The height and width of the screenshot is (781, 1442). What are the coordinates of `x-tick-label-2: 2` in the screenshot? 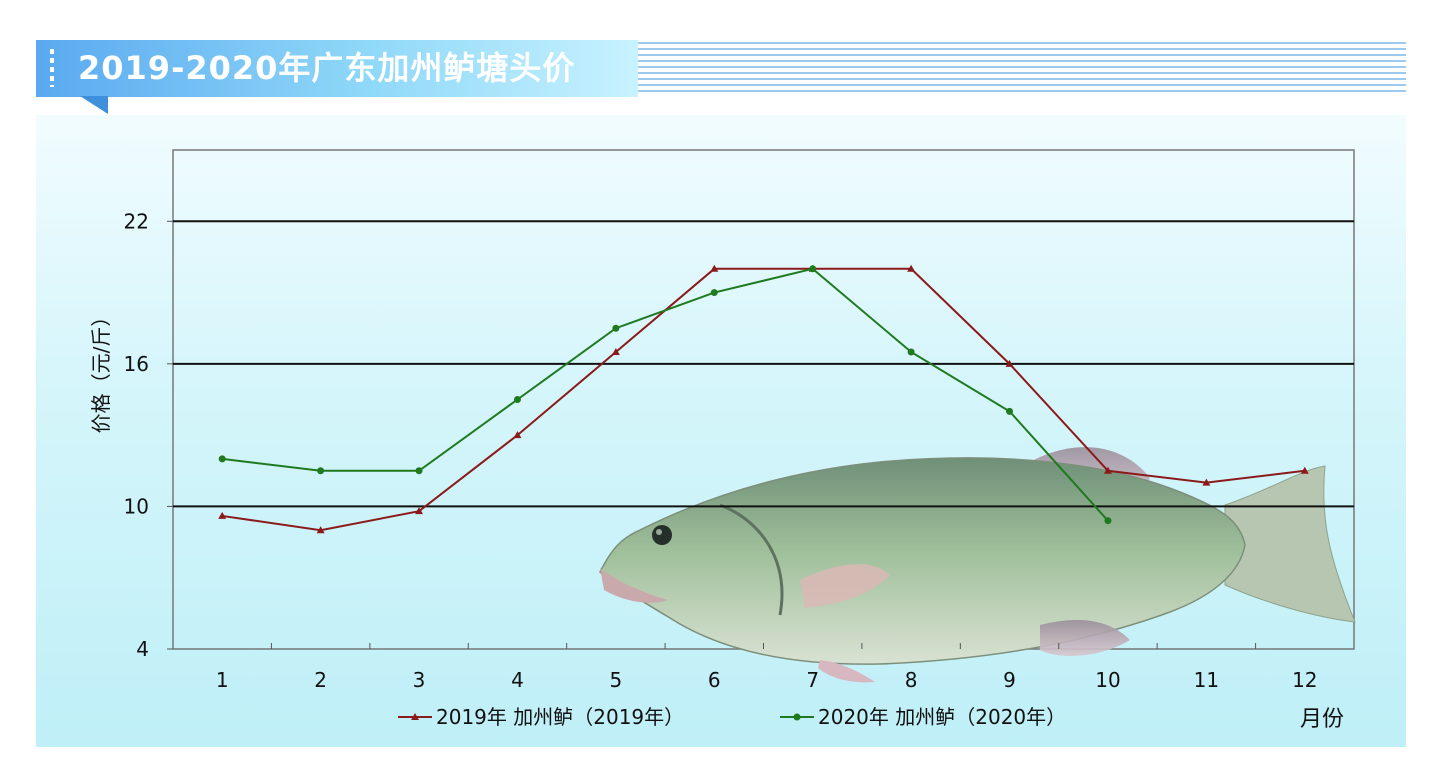 It's located at (320, 680).